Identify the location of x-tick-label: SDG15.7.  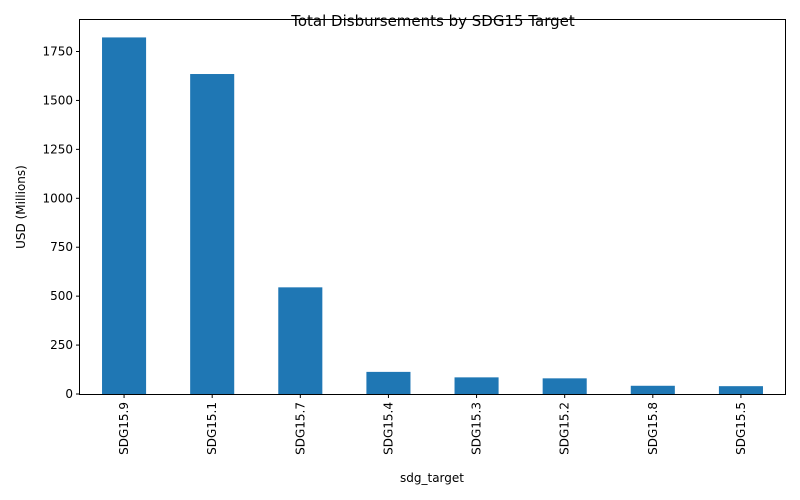
(300, 428).